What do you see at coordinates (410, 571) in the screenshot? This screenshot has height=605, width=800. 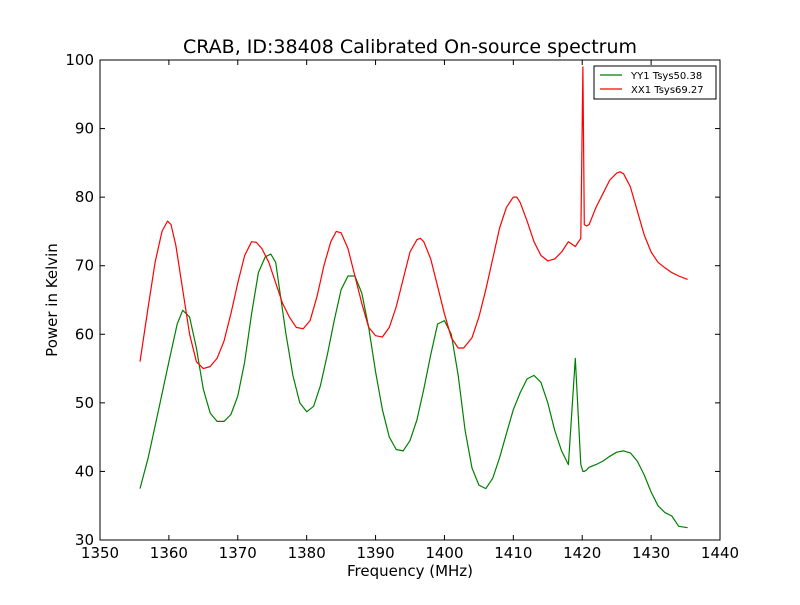 I see `x-axis-label: Frequency (MHz)` at bounding box center [410, 571].